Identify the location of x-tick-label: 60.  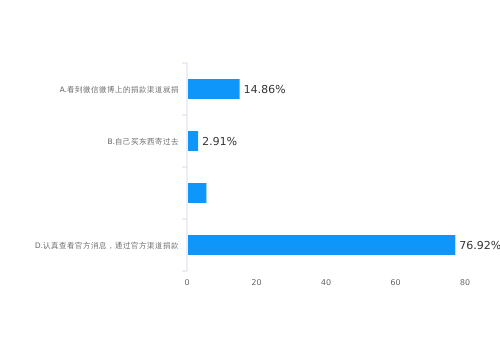
(395, 282).